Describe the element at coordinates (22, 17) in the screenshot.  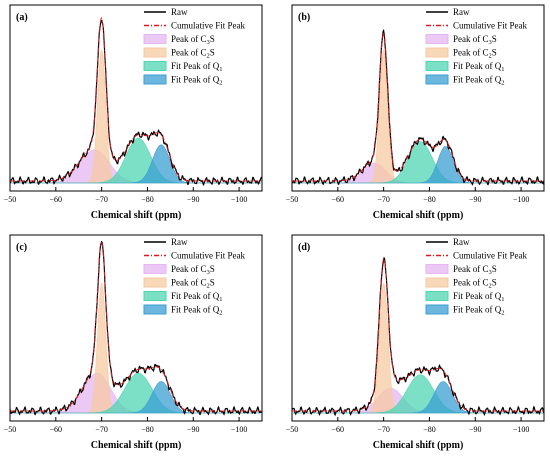
I see `panel-label: (a)` at that location.